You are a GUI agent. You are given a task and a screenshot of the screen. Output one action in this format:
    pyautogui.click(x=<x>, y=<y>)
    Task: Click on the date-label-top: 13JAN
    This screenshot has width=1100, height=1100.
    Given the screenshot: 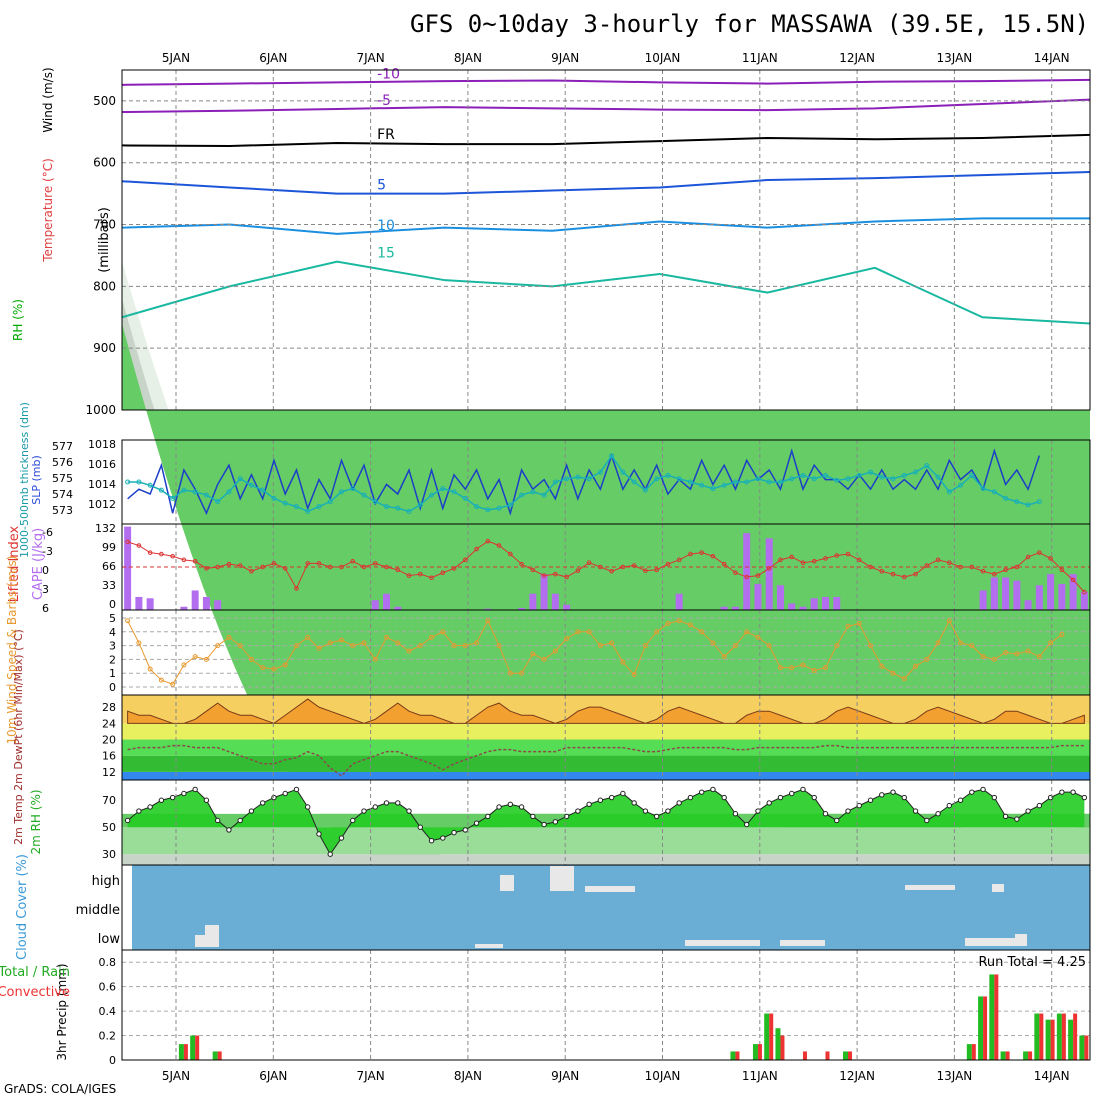 What is the action you would take?
    pyautogui.click(x=955, y=58)
    